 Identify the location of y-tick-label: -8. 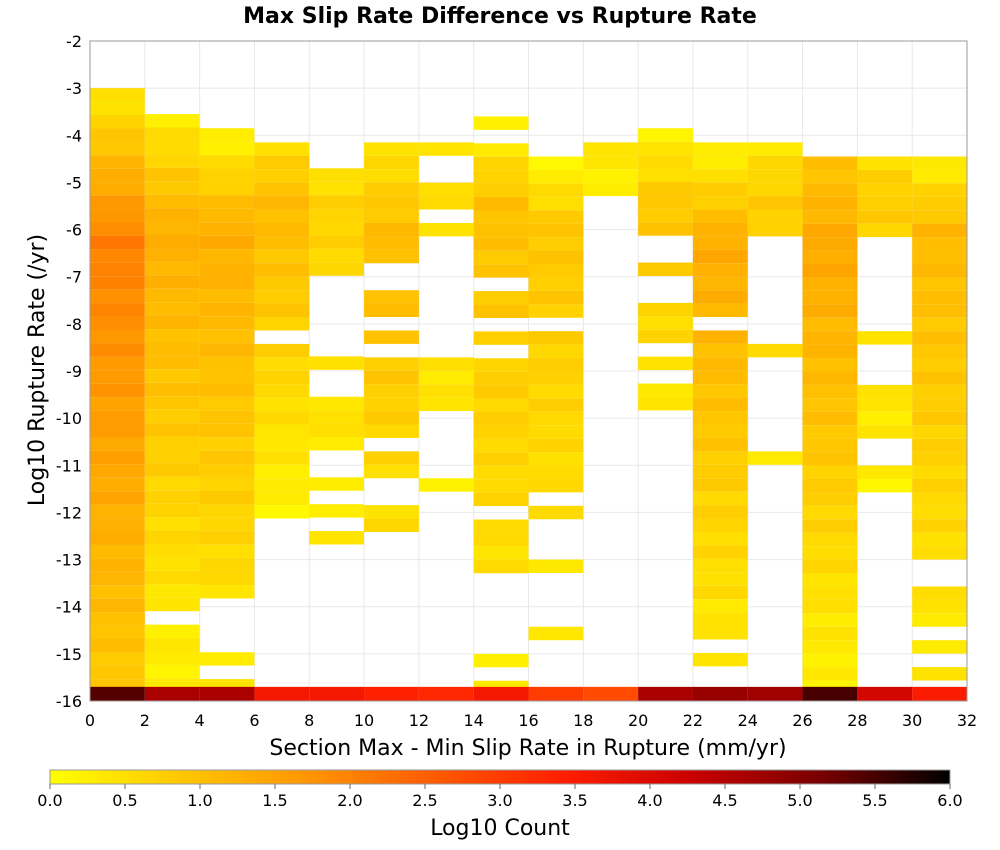
(74, 324).